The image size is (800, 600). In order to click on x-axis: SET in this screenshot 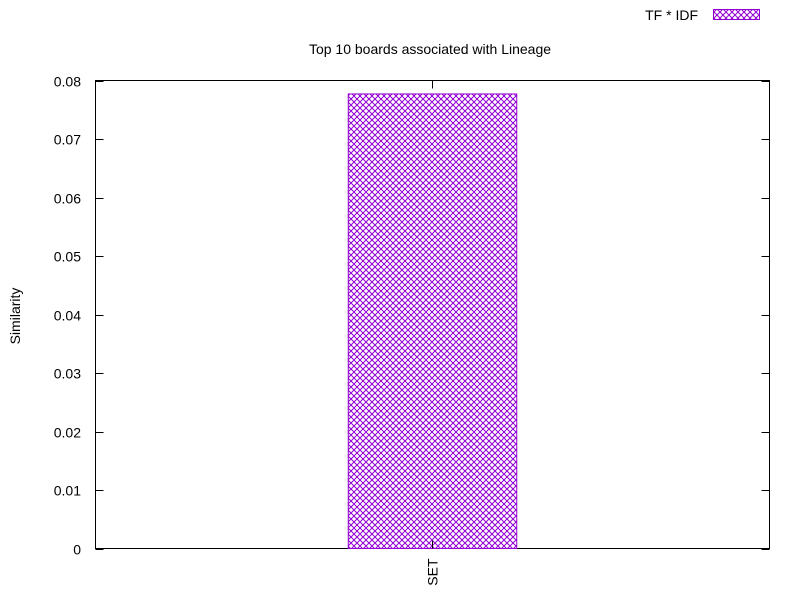, I will do `click(433, 333)`.